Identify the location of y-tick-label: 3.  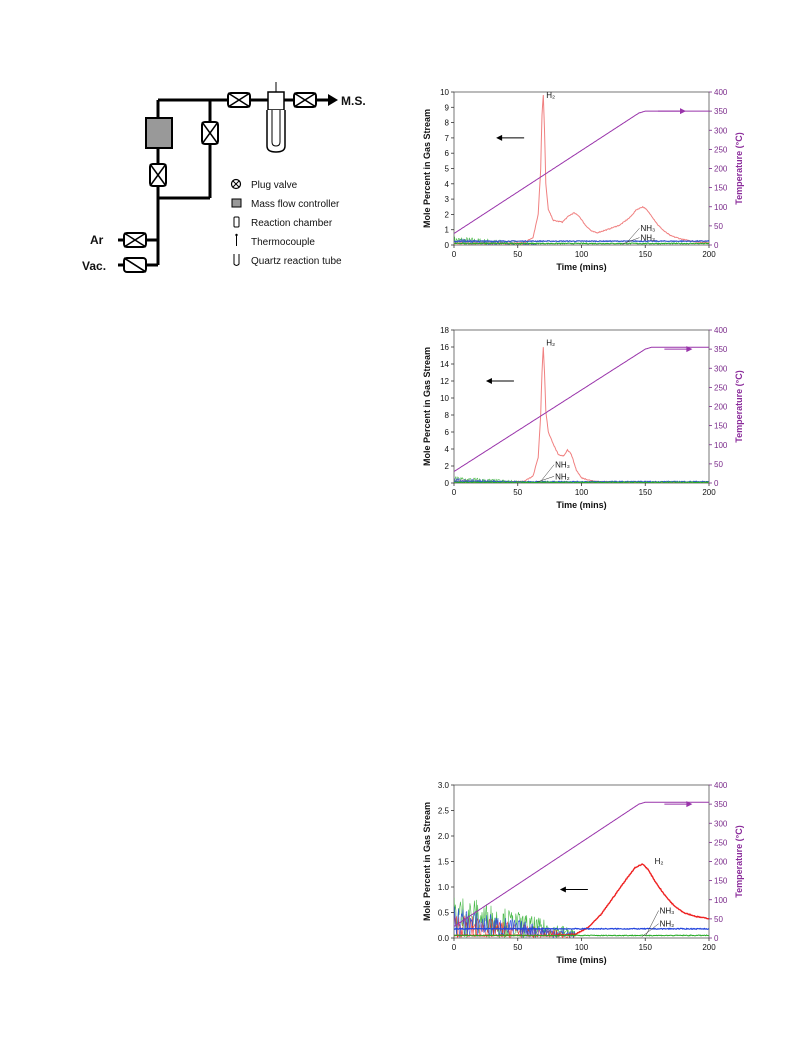
(447, 199).